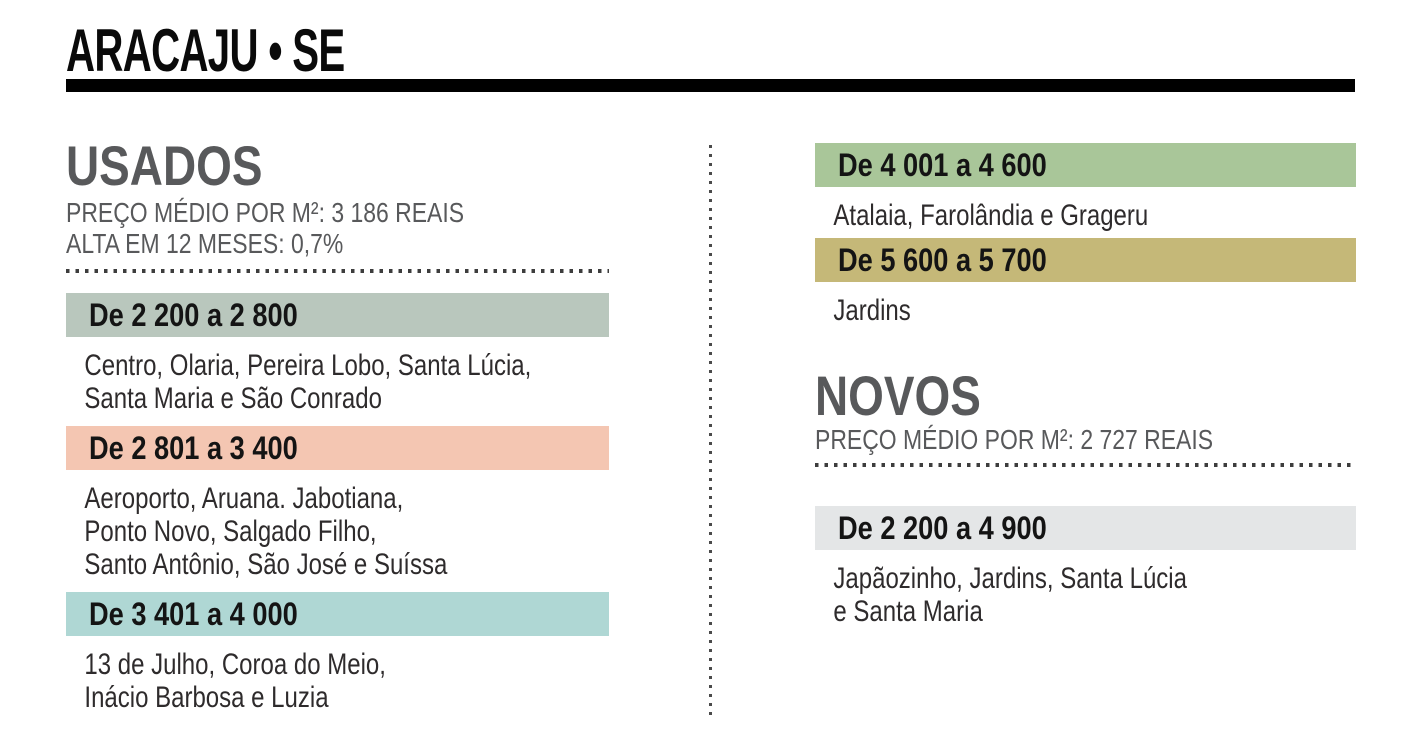 The height and width of the screenshot is (739, 1421). I want to click on price-range-label: De 2 200 a 4 900, so click(942, 528).